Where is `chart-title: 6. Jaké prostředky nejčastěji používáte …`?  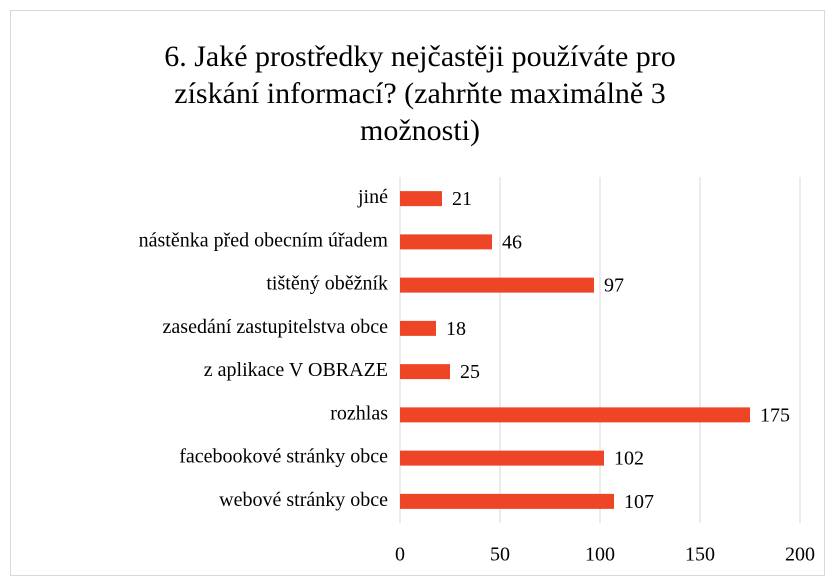 chart-title: 6. Jaké prostředky nejčastěji používáte … is located at coordinates (420, 93).